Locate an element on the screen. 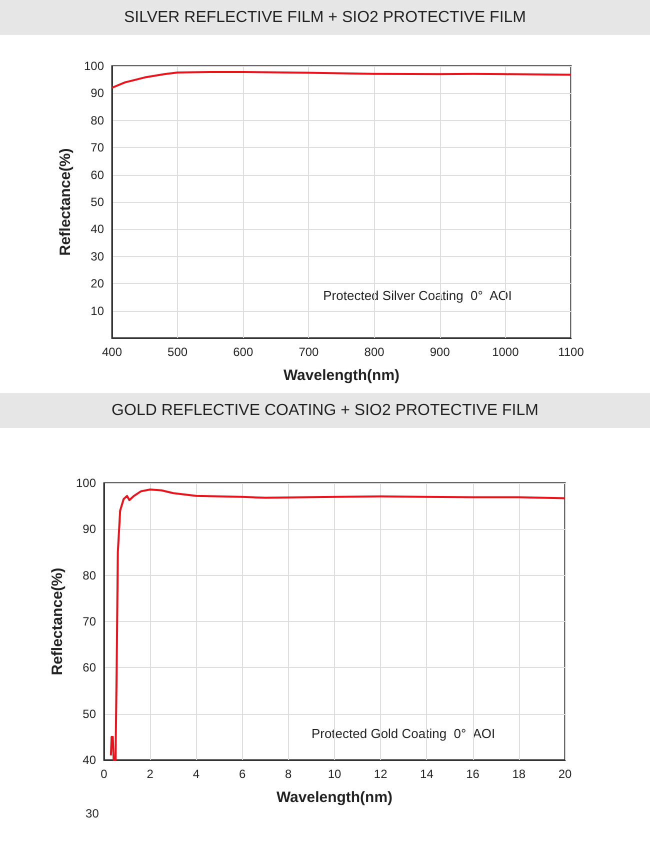 The height and width of the screenshot is (861, 650). x-tick-label: 800 is located at coordinates (374, 352).